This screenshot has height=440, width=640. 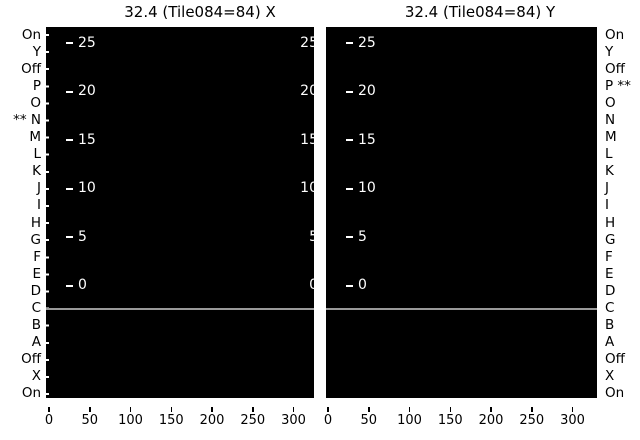 I want to click on y-tick-labels-inner: 25 20 15 10 5, so click(x=81, y=165).